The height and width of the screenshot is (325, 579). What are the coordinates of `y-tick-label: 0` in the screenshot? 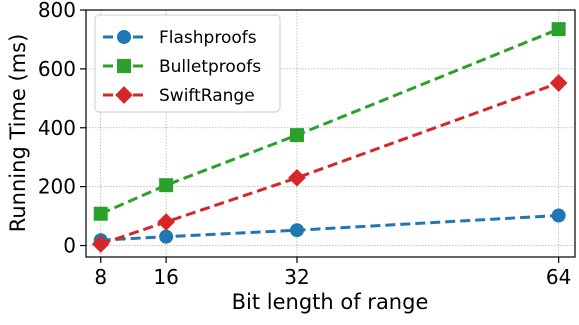 It's located at (69, 246).